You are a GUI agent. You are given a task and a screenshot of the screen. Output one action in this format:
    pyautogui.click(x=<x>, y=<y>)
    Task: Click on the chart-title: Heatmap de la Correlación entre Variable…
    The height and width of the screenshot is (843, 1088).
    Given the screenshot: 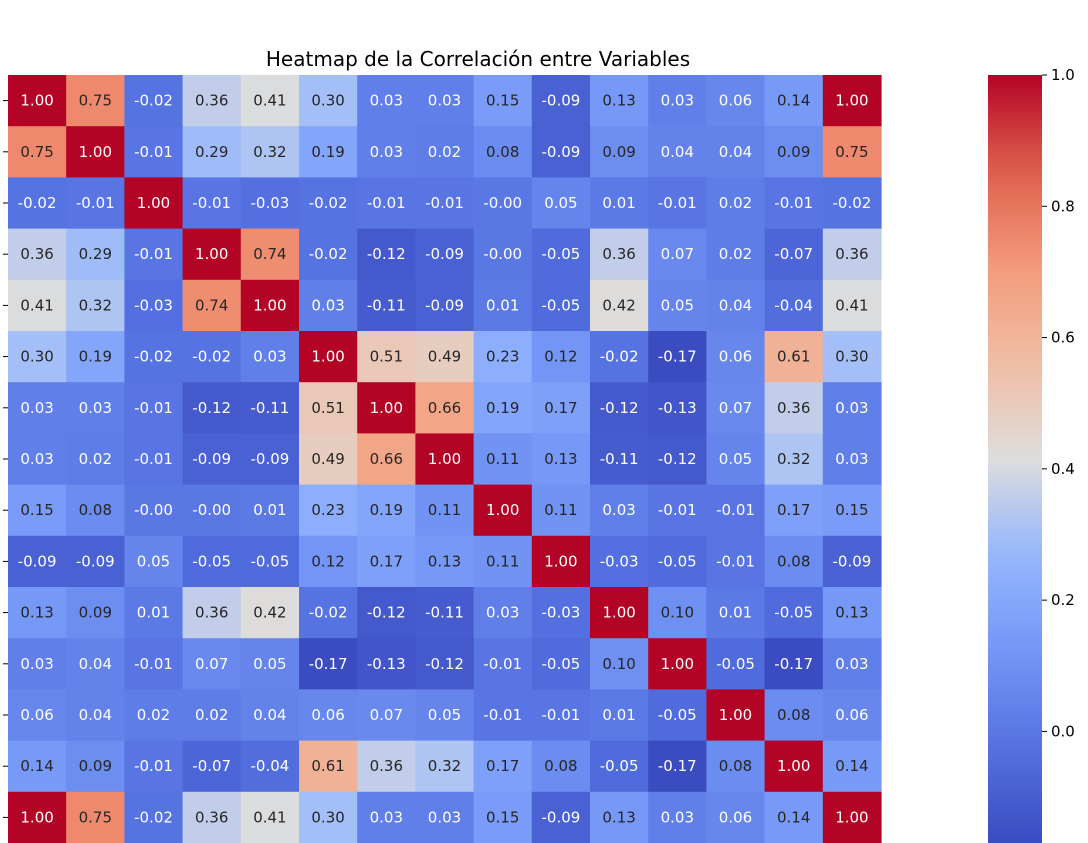 What is the action you would take?
    pyautogui.click(x=478, y=59)
    